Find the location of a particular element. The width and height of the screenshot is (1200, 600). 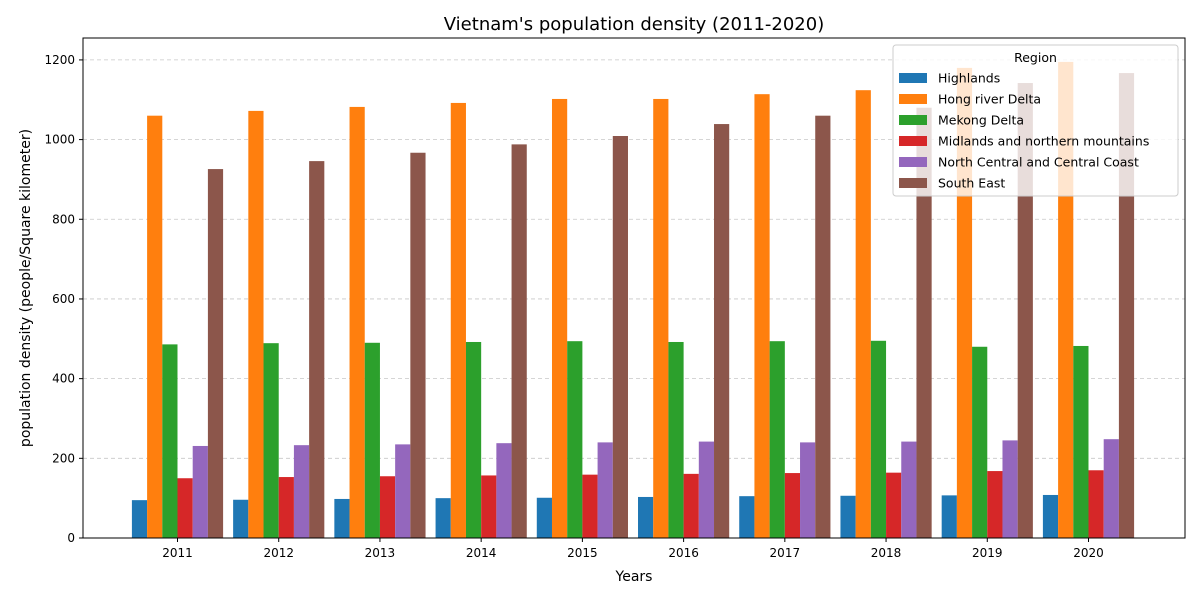

legend-entry-label: South East is located at coordinates (971, 183).